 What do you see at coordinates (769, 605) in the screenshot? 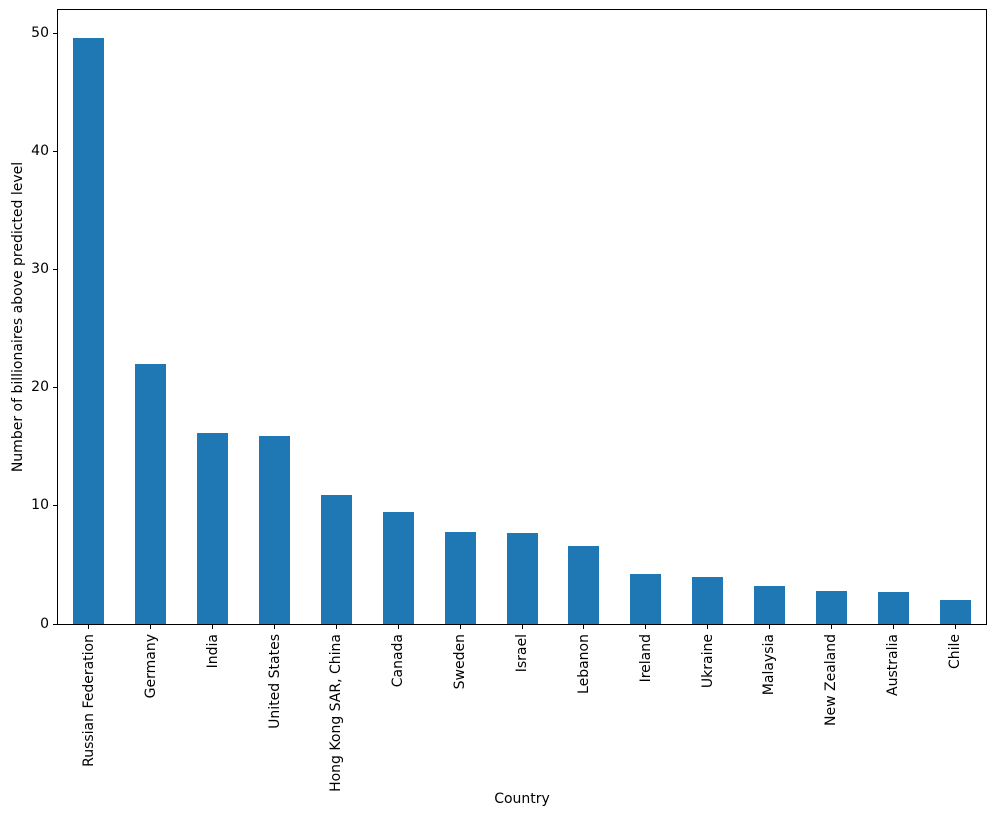
I see `bar-malaysia` at bounding box center [769, 605].